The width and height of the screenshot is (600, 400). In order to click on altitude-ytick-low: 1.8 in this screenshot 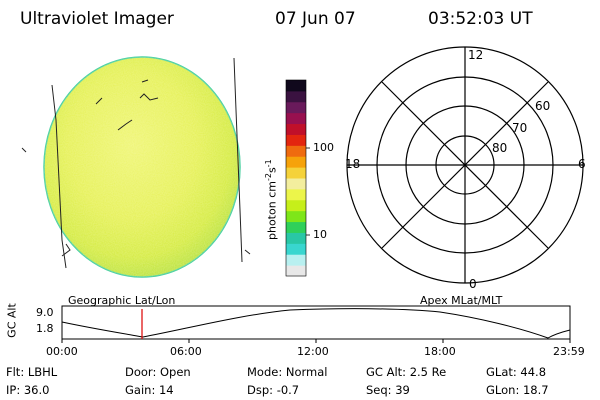, I will do `click(45, 328)`.